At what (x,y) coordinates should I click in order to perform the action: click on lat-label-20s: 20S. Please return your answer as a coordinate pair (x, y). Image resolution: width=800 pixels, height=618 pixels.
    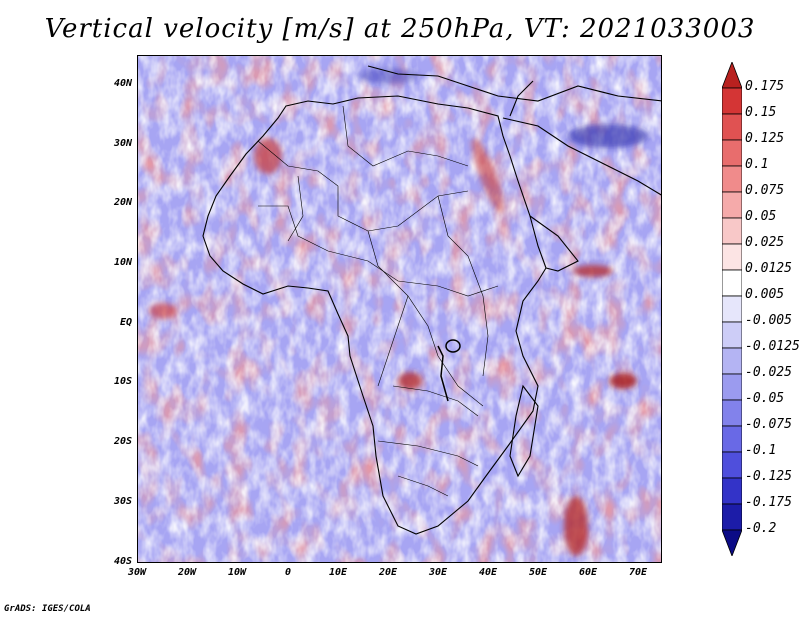
    Looking at the image, I should click on (122, 441).